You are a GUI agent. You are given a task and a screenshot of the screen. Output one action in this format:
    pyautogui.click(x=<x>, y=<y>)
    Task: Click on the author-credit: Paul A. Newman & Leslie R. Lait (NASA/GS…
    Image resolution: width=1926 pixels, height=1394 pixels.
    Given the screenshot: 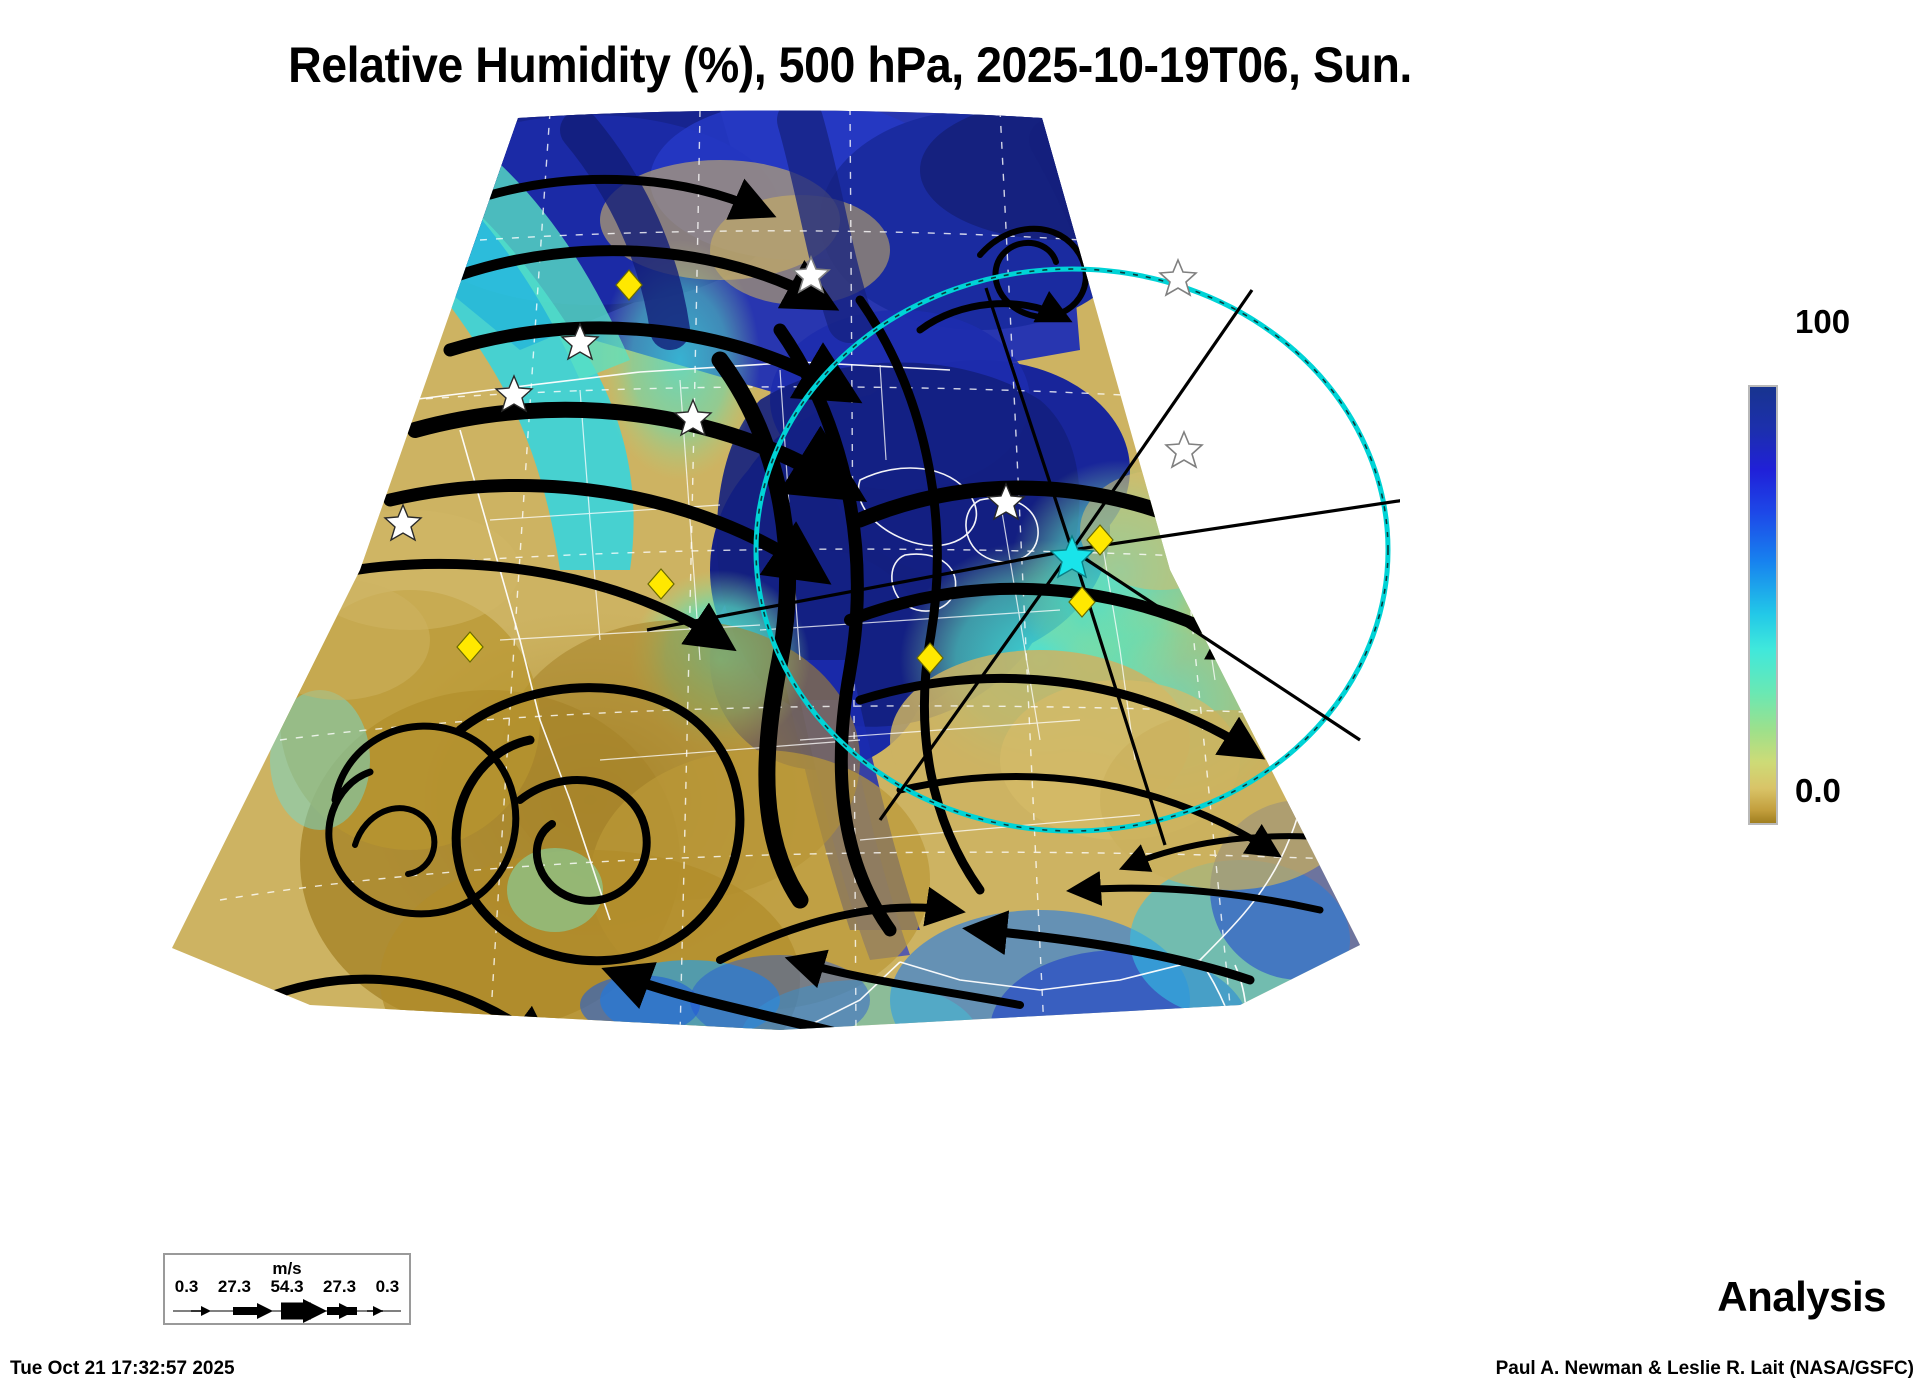 What is the action you would take?
    pyautogui.click(x=1704, y=1368)
    